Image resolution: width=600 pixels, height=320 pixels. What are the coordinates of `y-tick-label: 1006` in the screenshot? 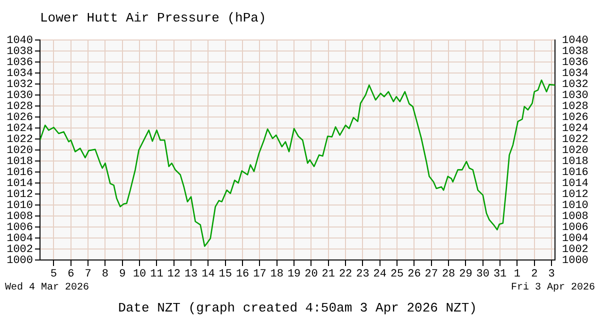 It's located at (19, 228).